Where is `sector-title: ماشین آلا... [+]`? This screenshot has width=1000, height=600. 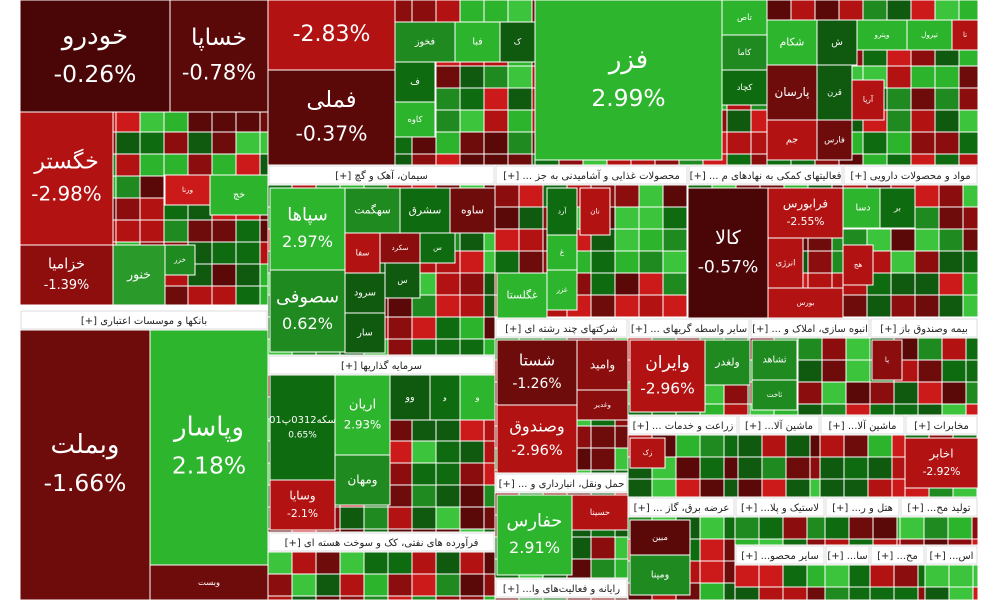 sector-title: ماشین آلا... [+] is located at coordinates (863, 425).